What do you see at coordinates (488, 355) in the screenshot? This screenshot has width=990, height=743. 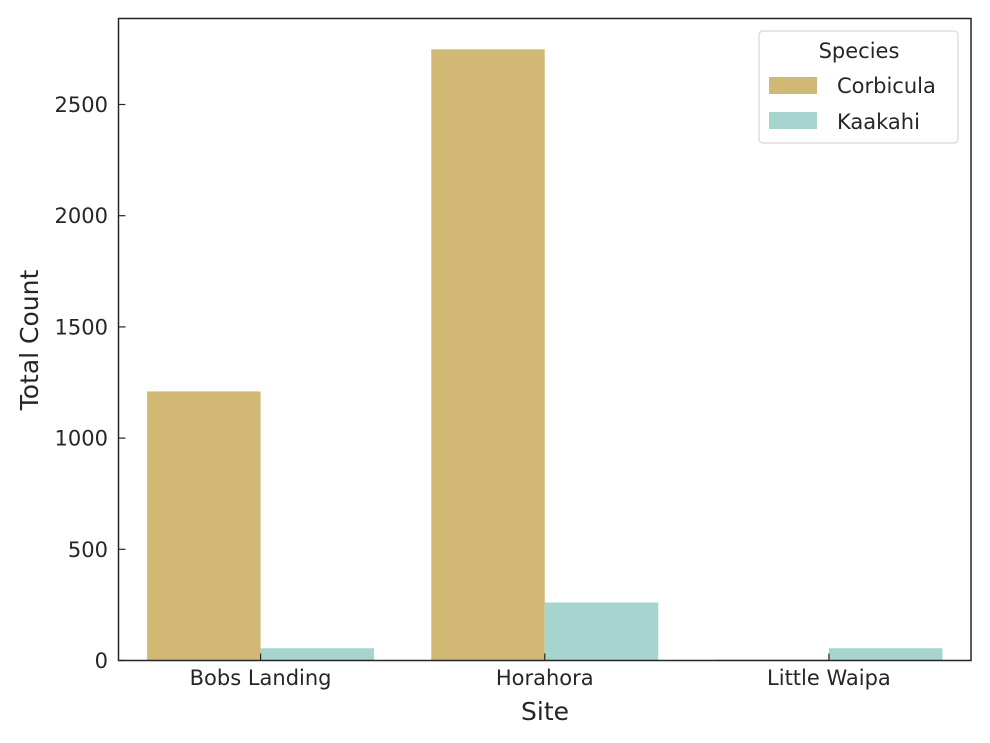 I see `bar-corbicula-horahora` at bounding box center [488, 355].